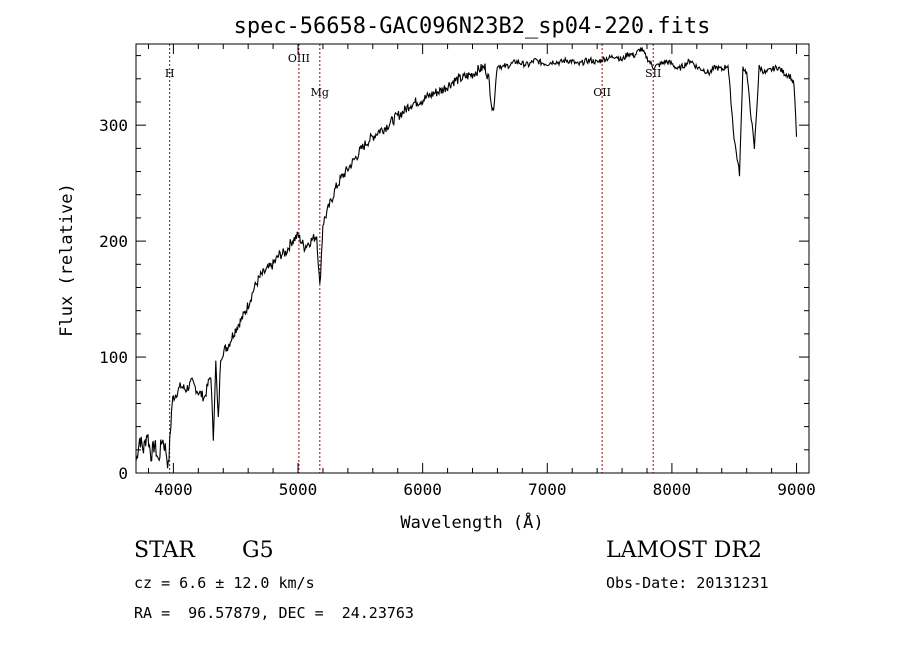  What do you see at coordinates (67, 260) in the screenshot?
I see `y-axis-label: Flux (relative)` at bounding box center [67, 260].